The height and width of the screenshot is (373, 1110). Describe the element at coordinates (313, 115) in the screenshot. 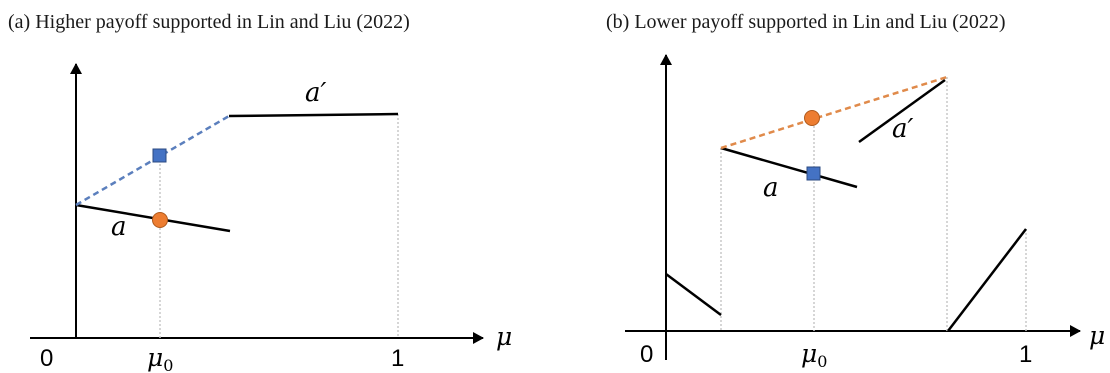

I see `panel-a-curve-a-prime` at that location.